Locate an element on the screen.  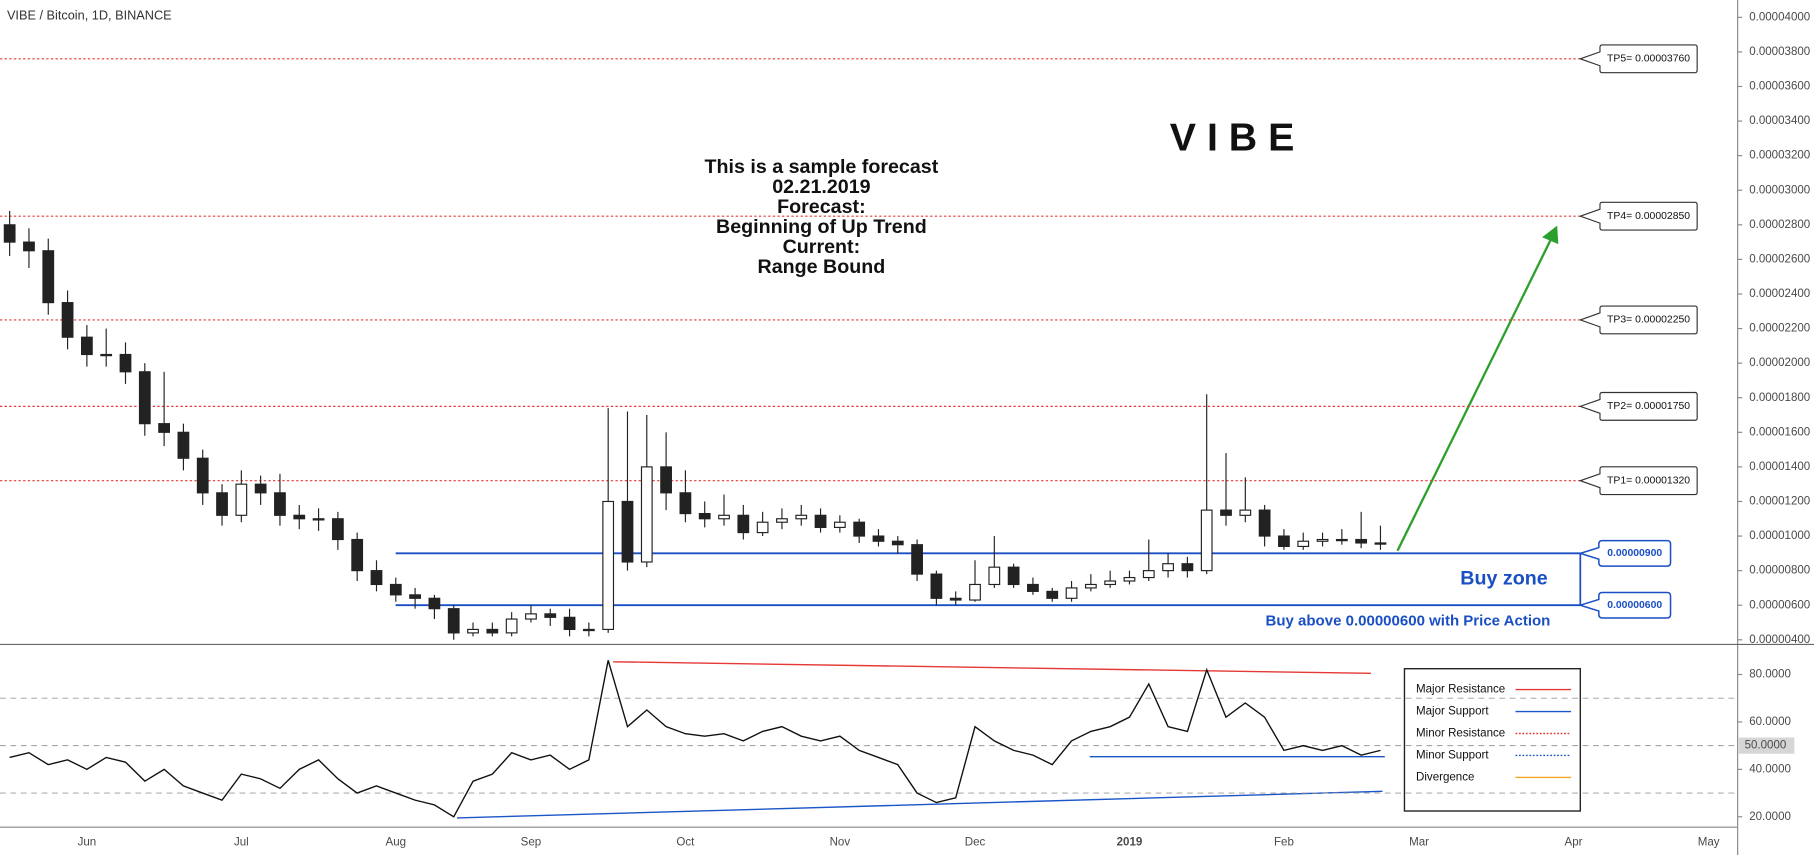
x-tick-label: Feb is located at coordinates (1284, 842).